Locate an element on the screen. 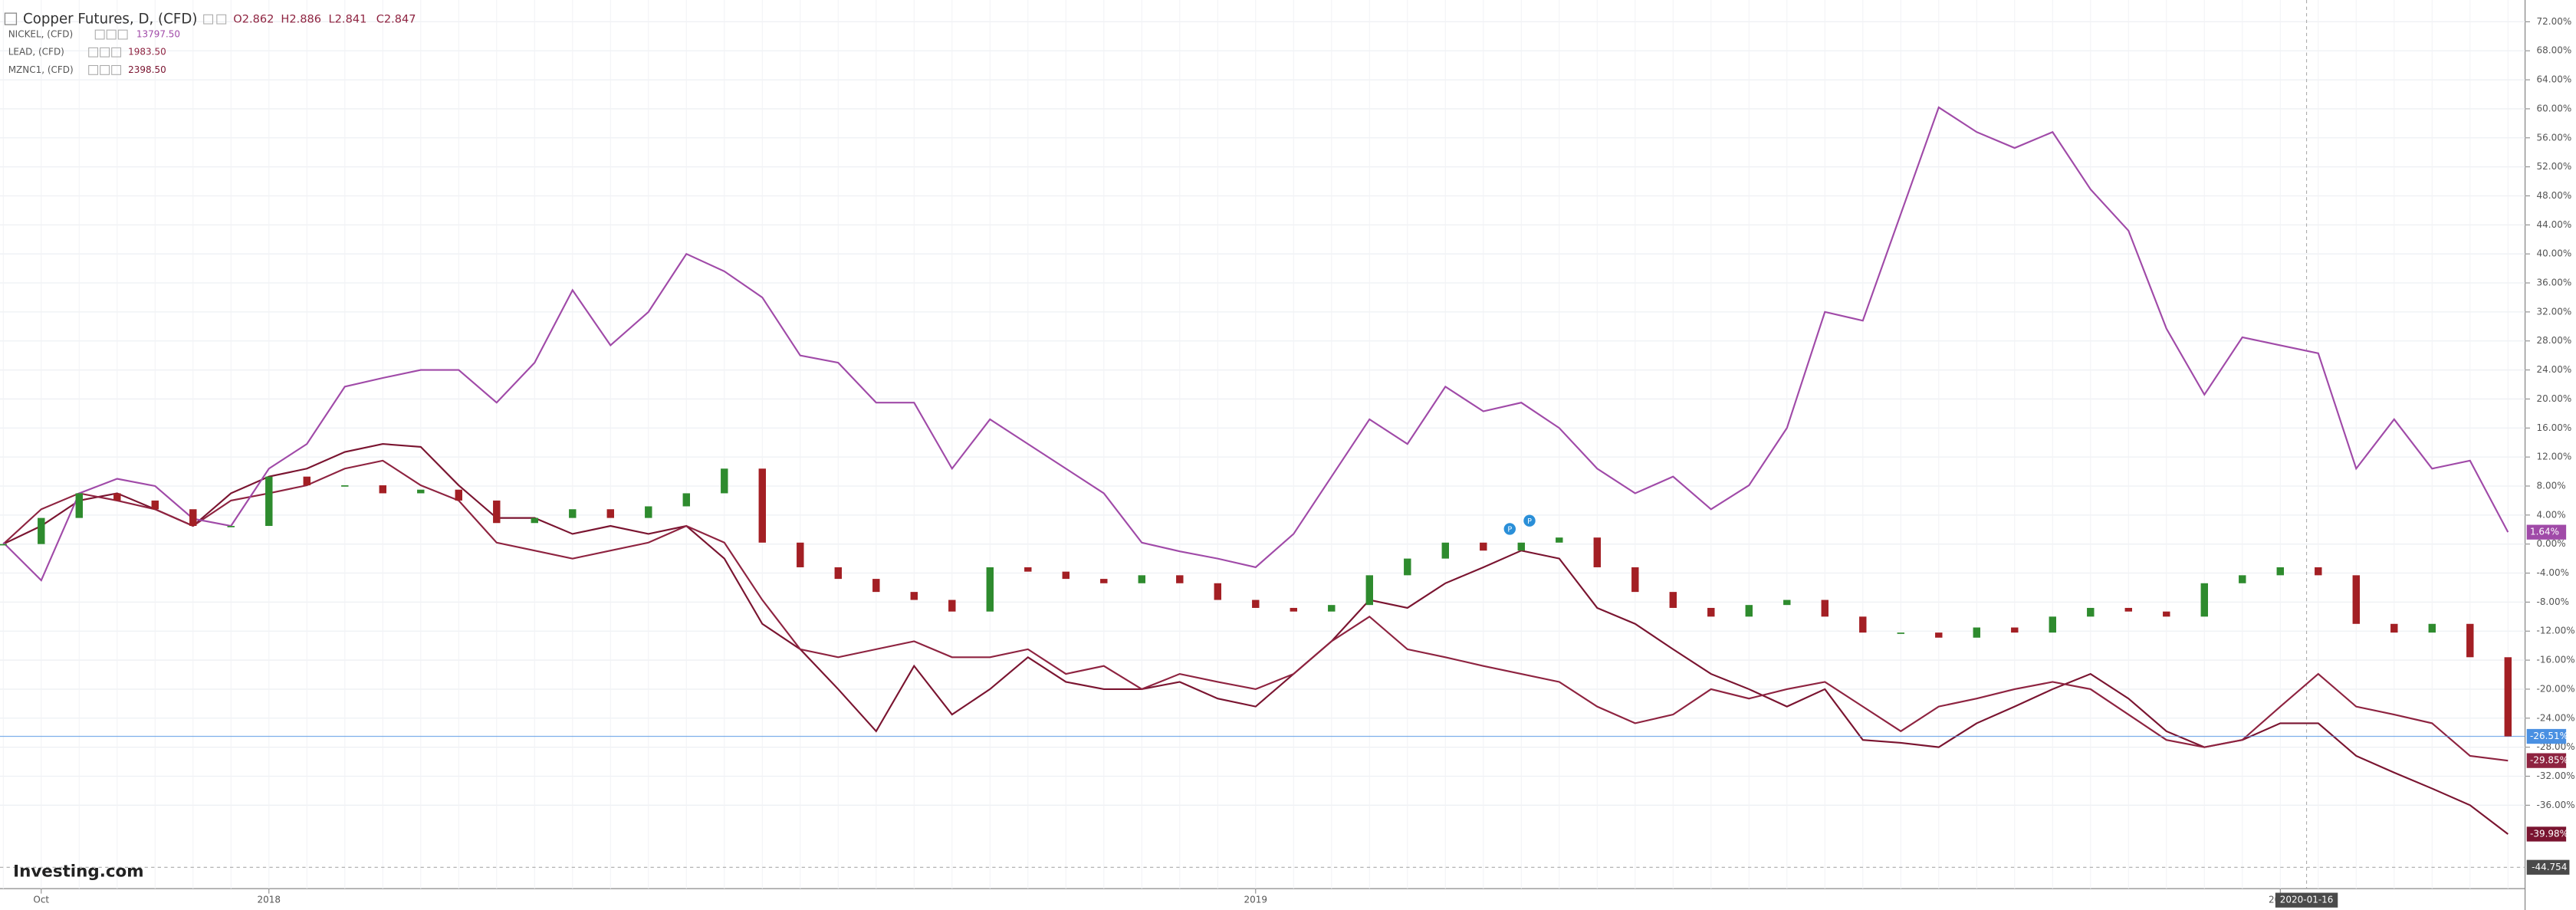 Image resolution: width=2576 pixels, height=910 pixels. y-tick-label: 52.00% is located at coordinates (2554, 166).